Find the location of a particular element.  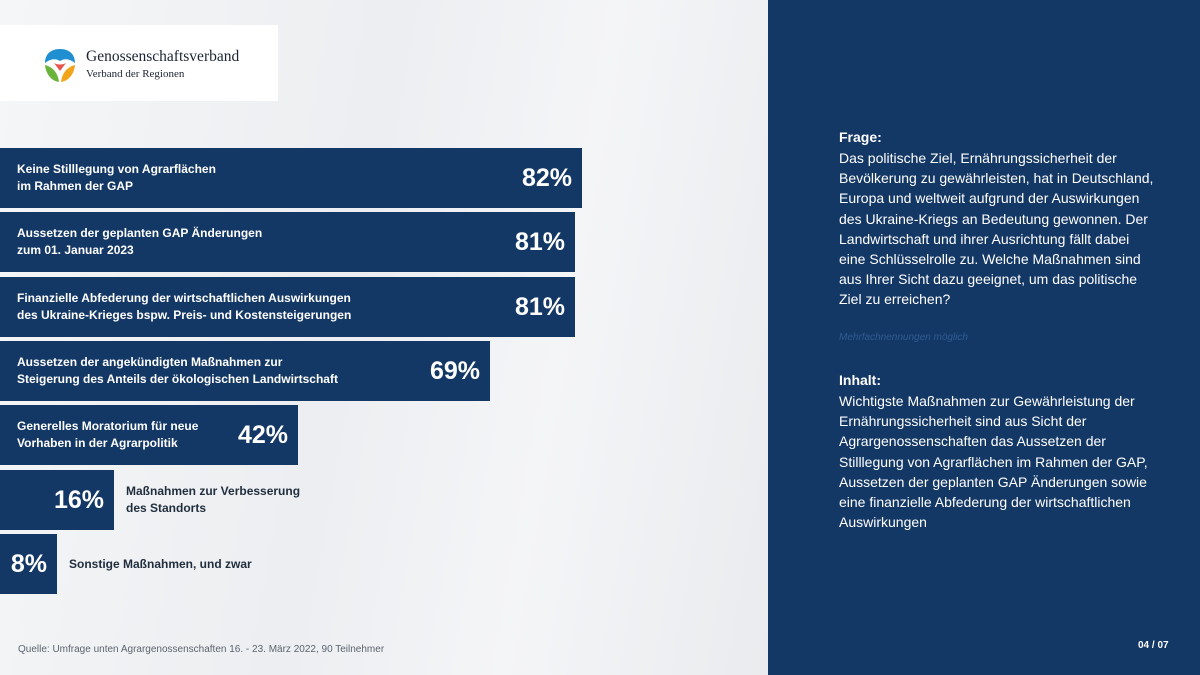

bar-value-label: 8% is located at coordinates (28, 564).